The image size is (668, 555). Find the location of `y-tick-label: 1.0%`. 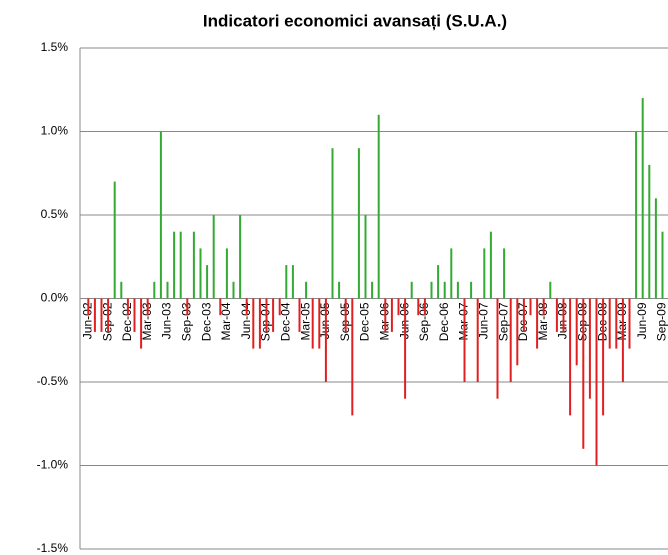

y-tick-label: 1.0% is located at coordinates (55, 131).